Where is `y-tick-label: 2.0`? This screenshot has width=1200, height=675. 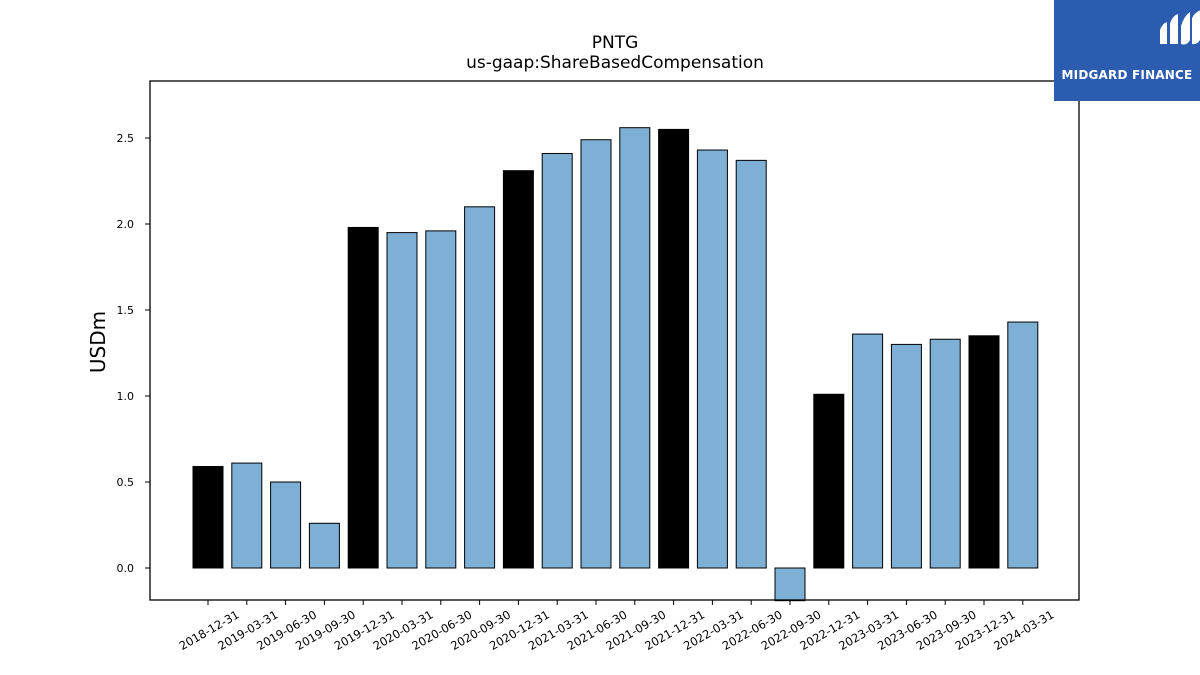 y-tick-label: 2.0 is located at coordinates (126, 224).